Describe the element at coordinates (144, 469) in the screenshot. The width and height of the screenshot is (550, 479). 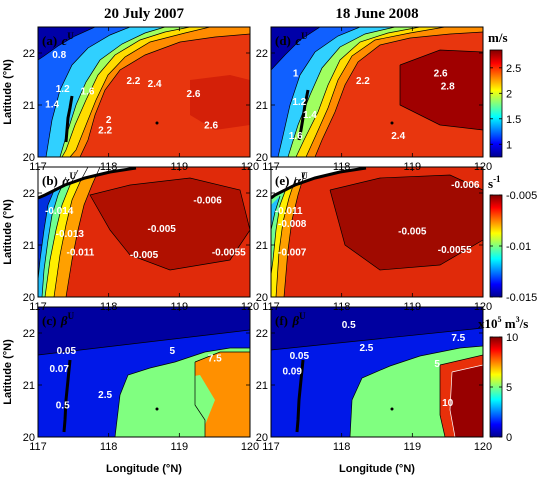
I see `xlabel-col-0: Longitude (°N)` at that location.